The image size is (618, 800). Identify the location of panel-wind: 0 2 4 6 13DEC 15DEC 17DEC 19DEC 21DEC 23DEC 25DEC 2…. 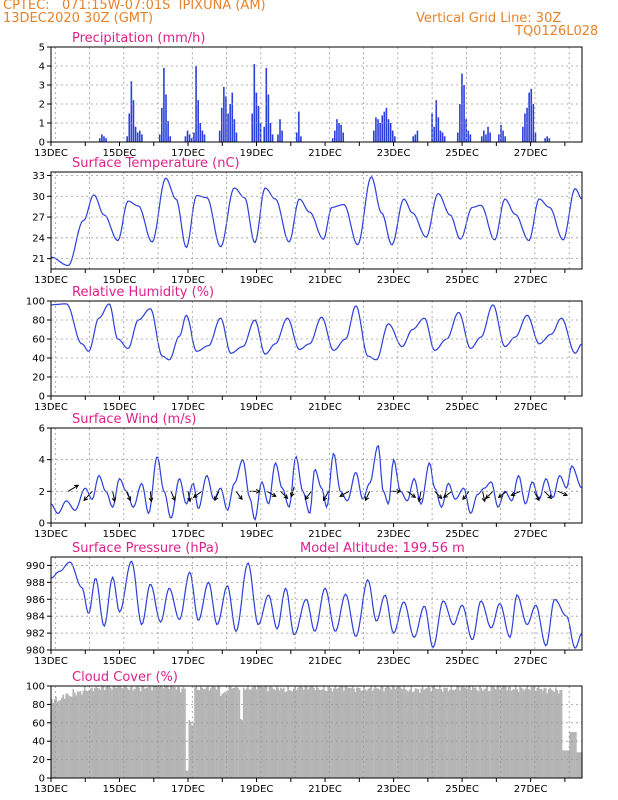
(308, 476).